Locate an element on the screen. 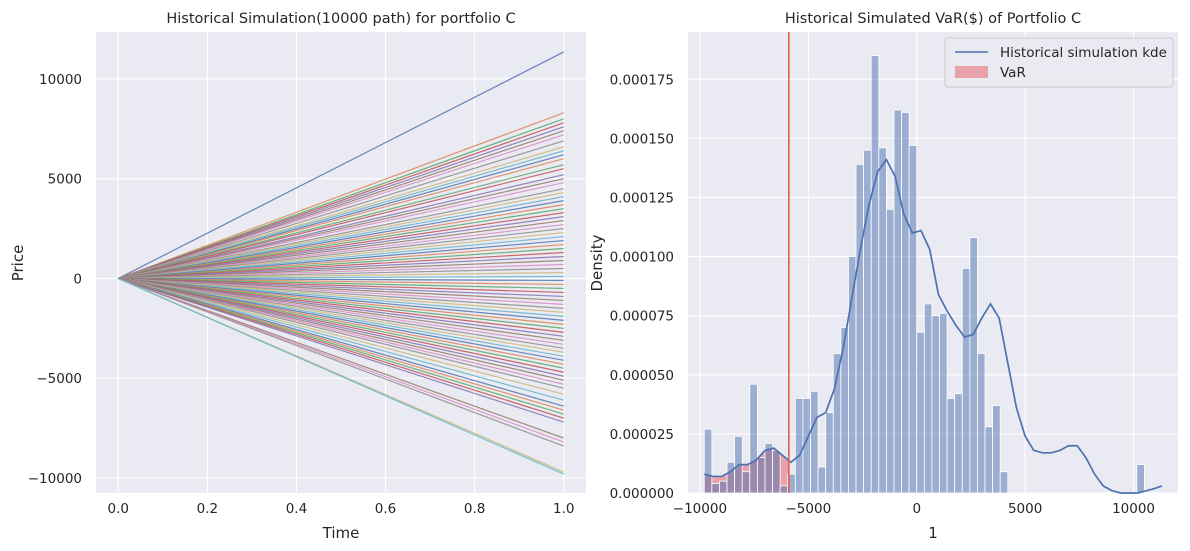 Image resolution: width=1190 pixels, height=551 pixels. legend-kde-label: Historical simulation kde is located at coordinates (1083, 53).